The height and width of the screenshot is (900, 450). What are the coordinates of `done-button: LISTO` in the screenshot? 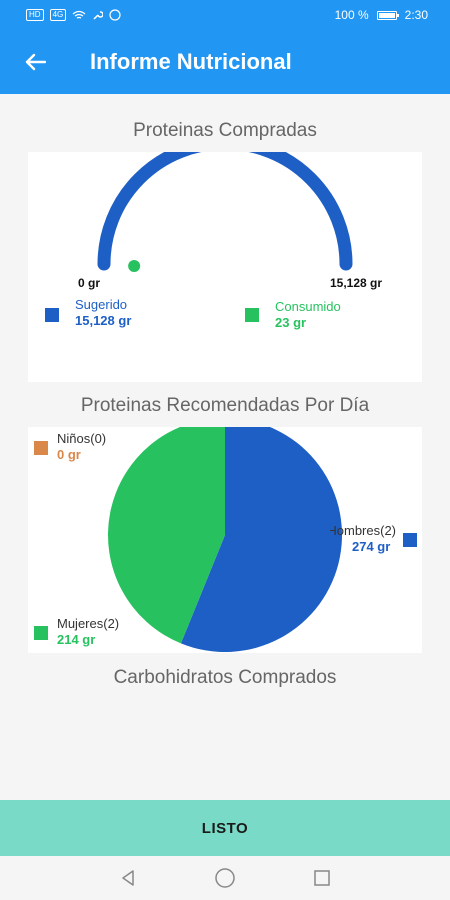 It's located at (225, 828).